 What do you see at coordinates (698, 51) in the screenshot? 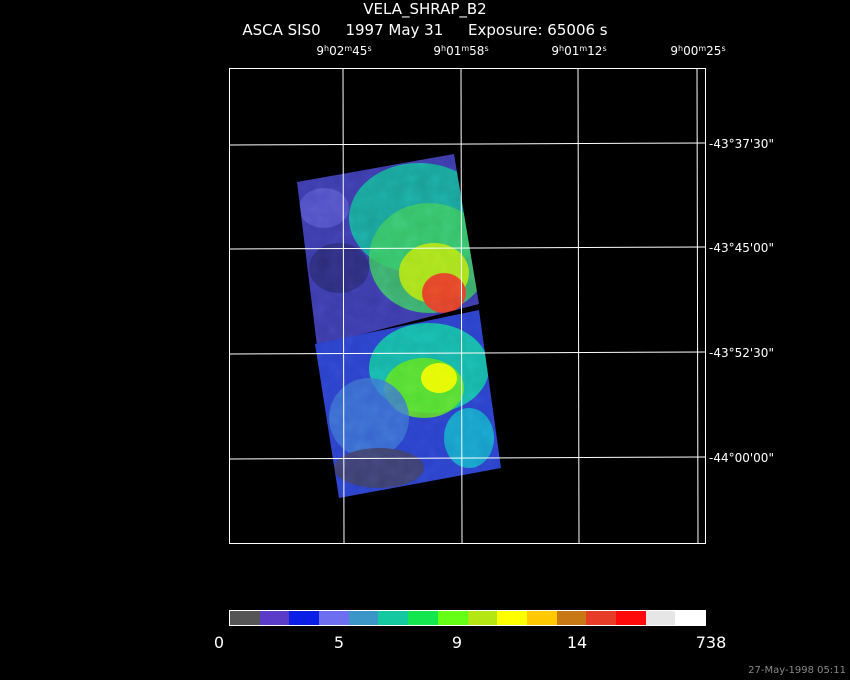
I see `ra-tick-label: 9h00m25s` at bounding box center [698, 51].